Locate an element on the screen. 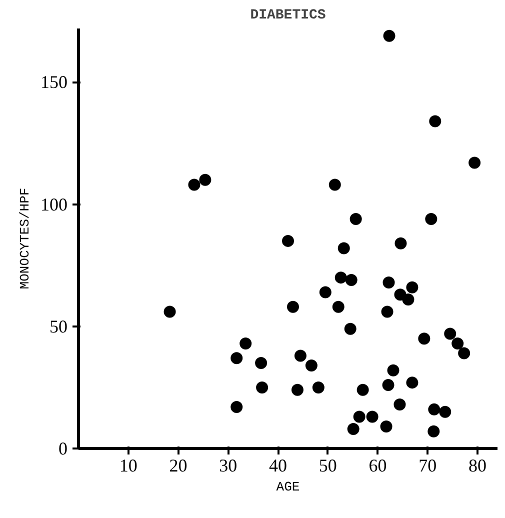  y-tick-label: 0 is located at coordinates (63, 448).